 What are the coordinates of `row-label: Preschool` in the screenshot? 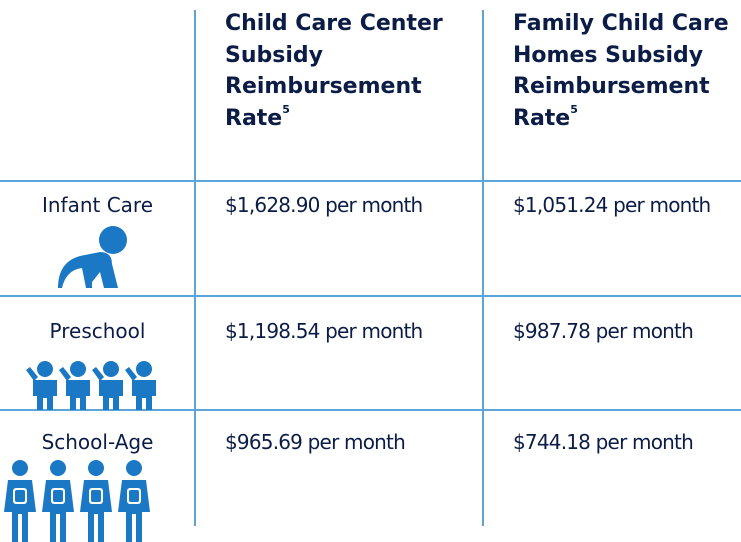 It's located at (97, 331).